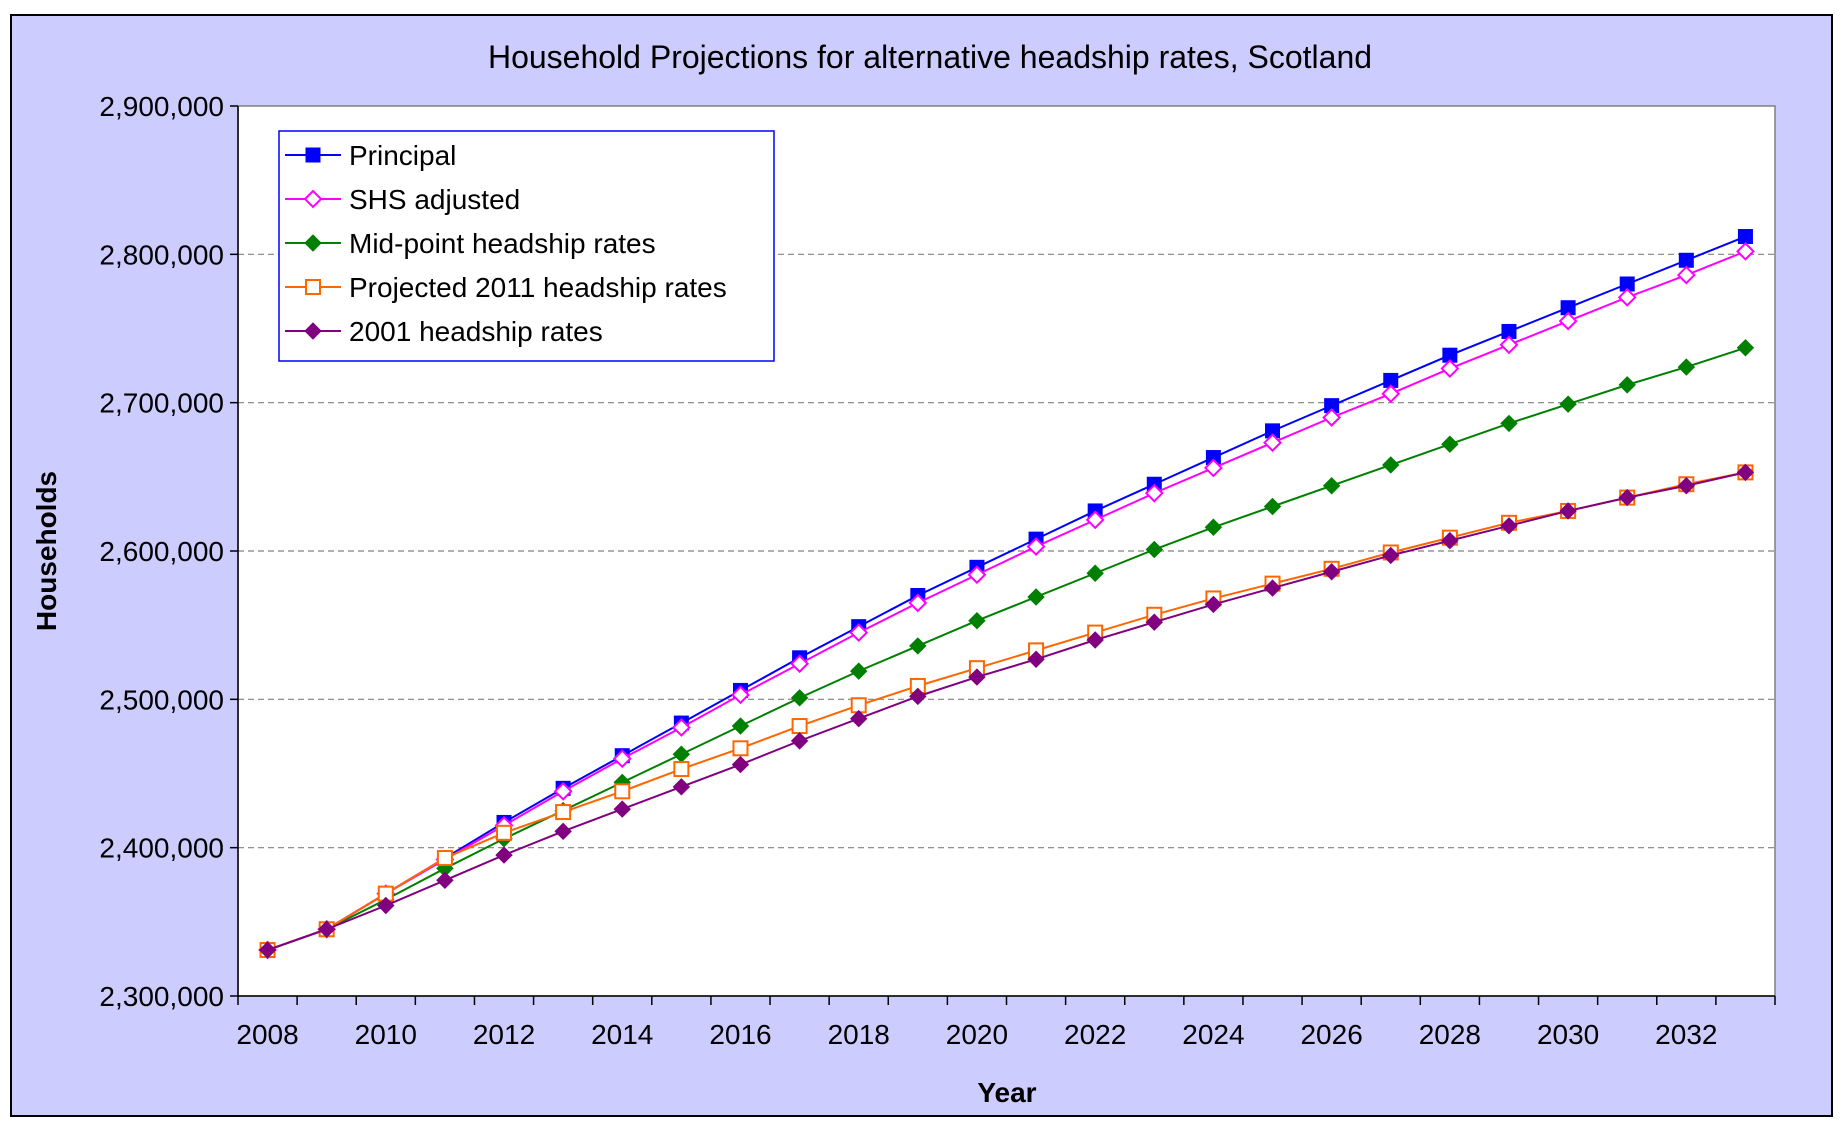 Image resolution: width=1845 pixels, height=1125 pixels. Describe the element at coordinates (161, 699) in the screenshot. I see `y-tick-label: 2,500,000` at that location.